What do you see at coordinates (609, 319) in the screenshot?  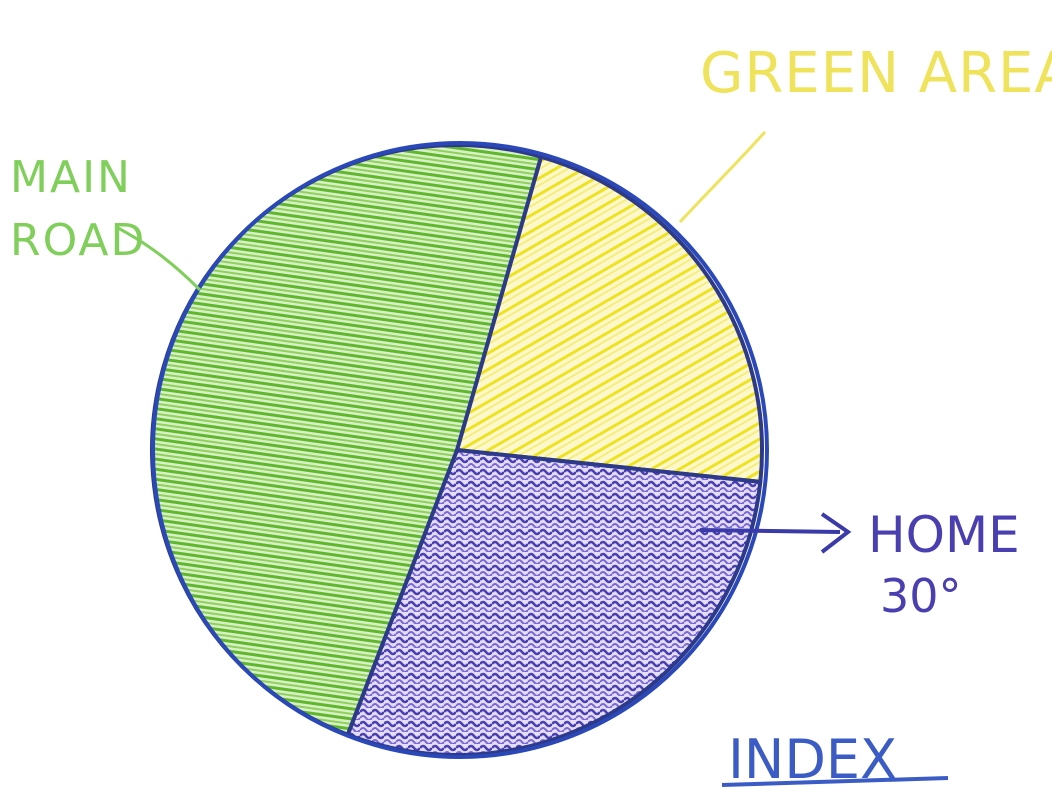 I see `pie-slice-green-area` at bounding box center [609, 319].